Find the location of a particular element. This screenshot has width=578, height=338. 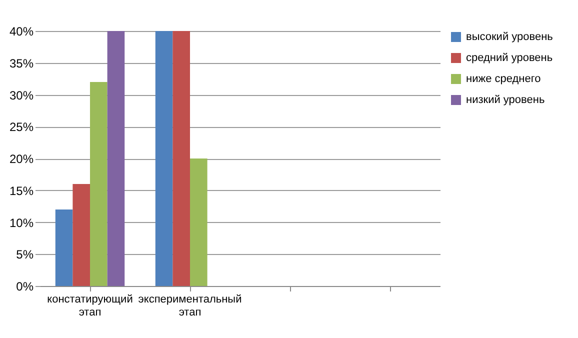

legend-label: средний уровень is located at coordinates (509, 58).